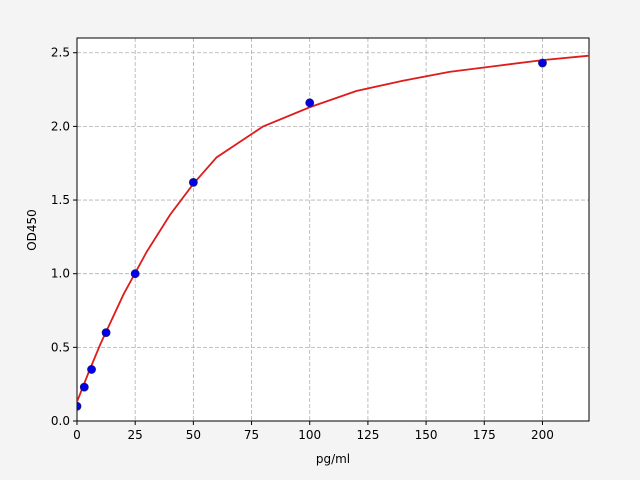  What do you see at coordinates (426, 435) in the screenshot?
I see `x-tick-label: 150` at bounding box center [426, 435].